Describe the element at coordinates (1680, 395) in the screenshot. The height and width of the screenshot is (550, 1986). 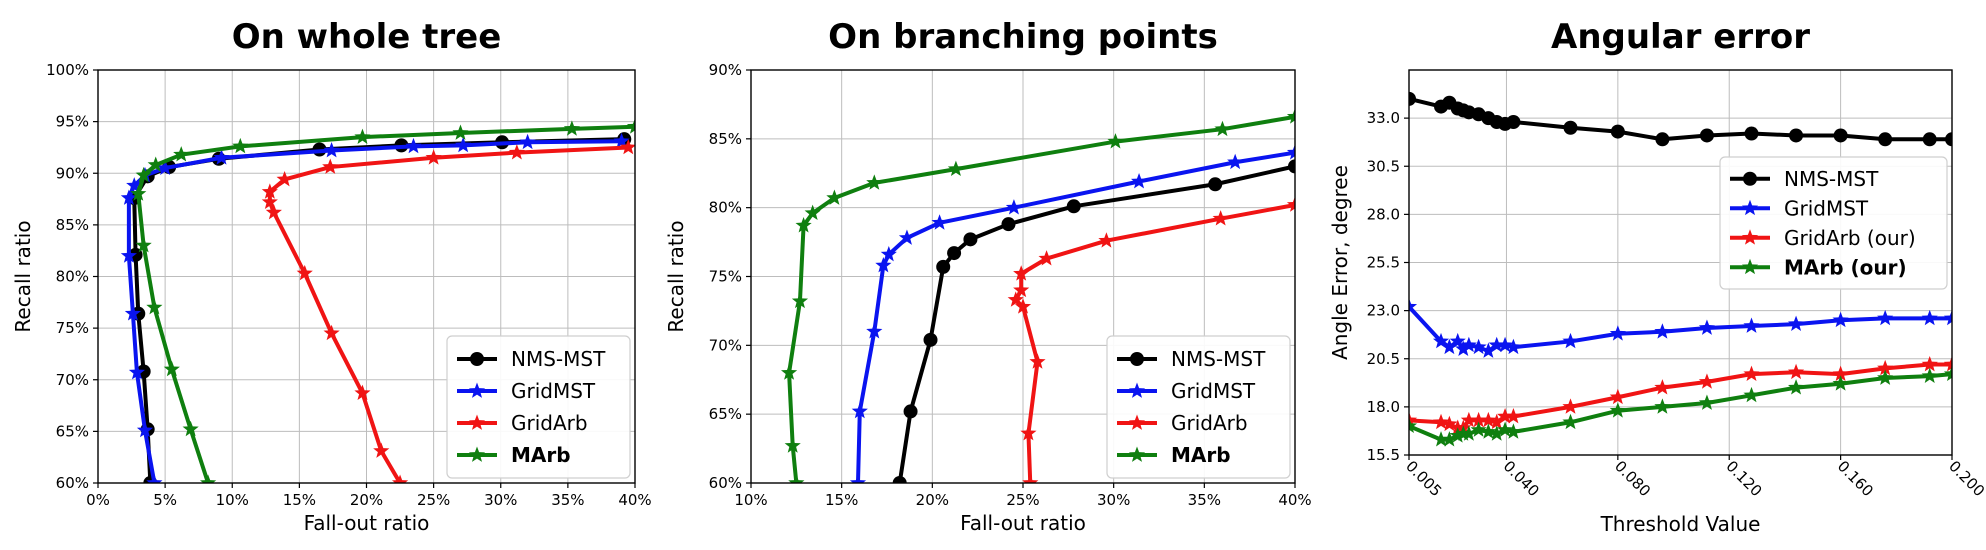
I see `series-gridarb-our` at that location.